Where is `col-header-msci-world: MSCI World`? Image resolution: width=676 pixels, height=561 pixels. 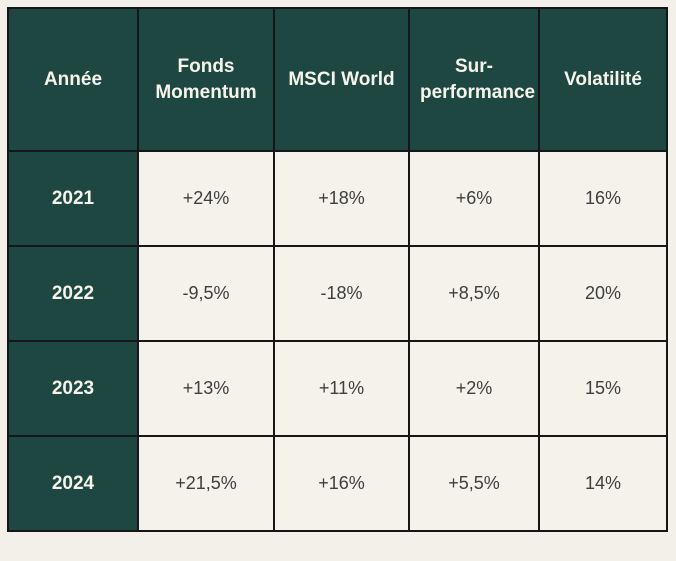 col-header-msci-world: MSCI World is located at coordinates (341, 79).